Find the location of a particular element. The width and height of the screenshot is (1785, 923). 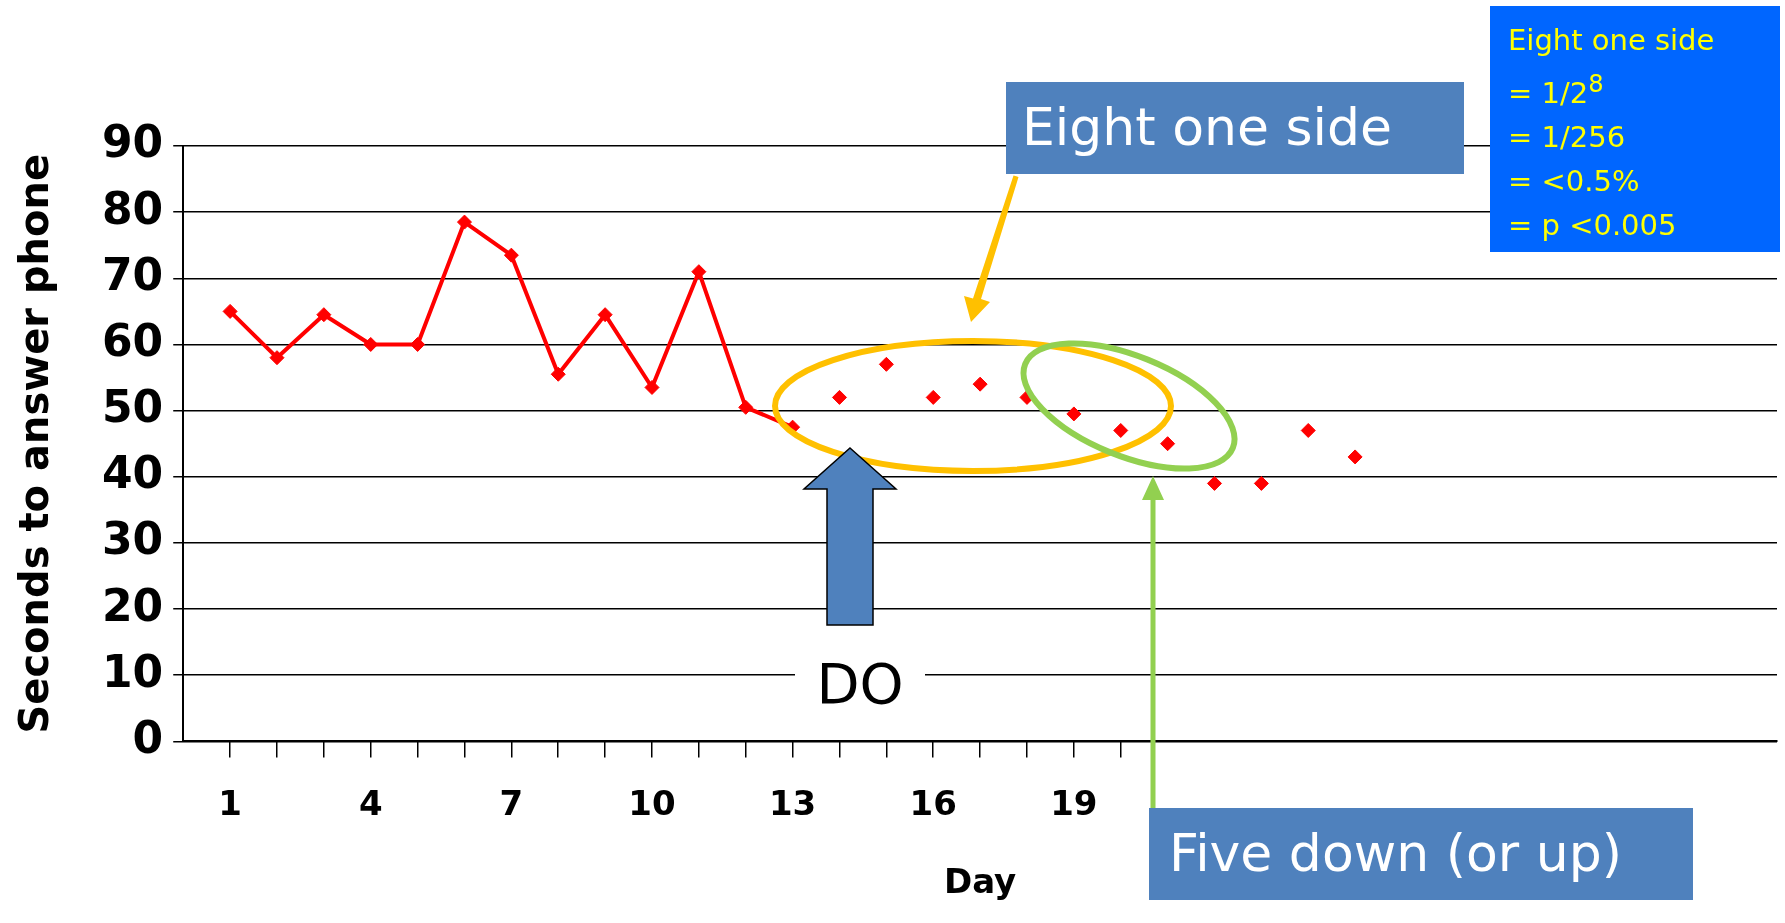

x-tick-label: 7 is located at coordinates (511, 802).